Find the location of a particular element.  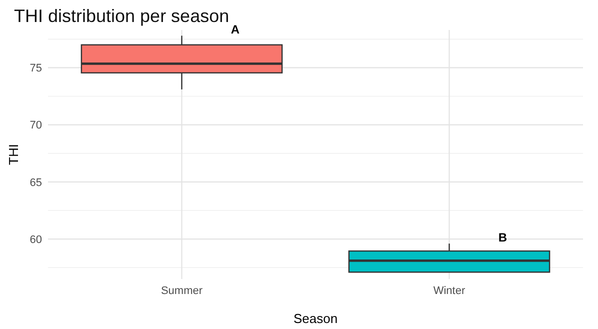

x-tick-label: Summer is located at coordinates (181, 291).